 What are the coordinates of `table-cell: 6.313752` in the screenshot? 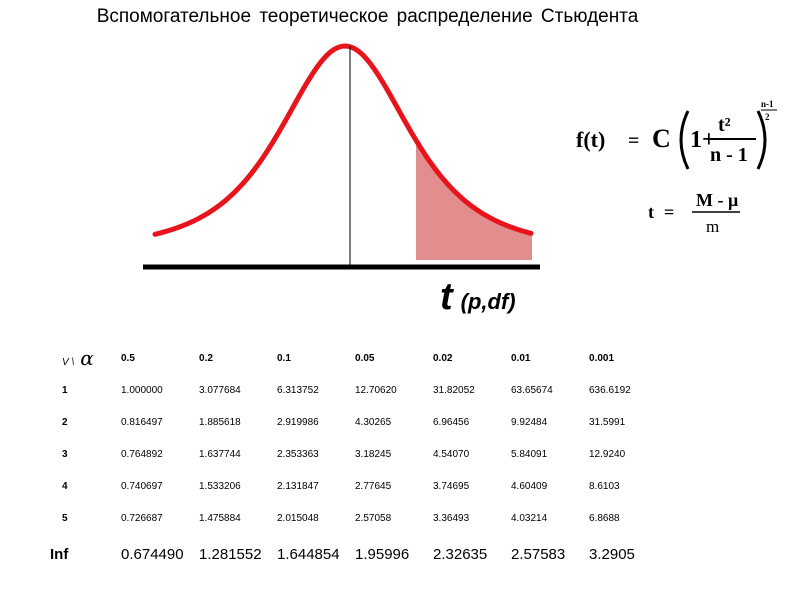 It's located at (298, 390).